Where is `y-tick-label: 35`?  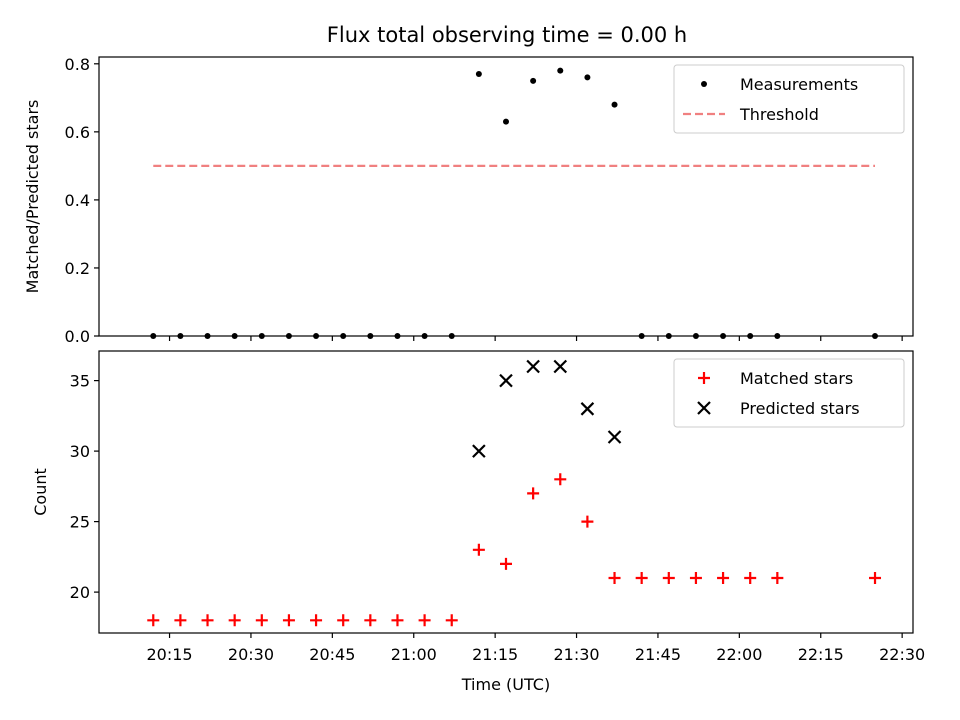 y-tick-label: 35 is located at coordinates (80, 381).